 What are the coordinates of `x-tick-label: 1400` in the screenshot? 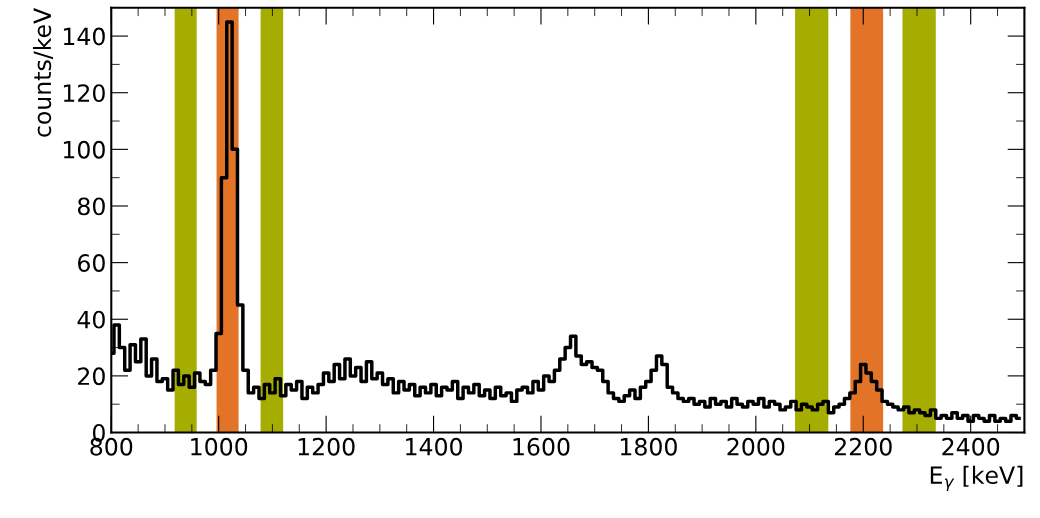 It's located at (434, 446).